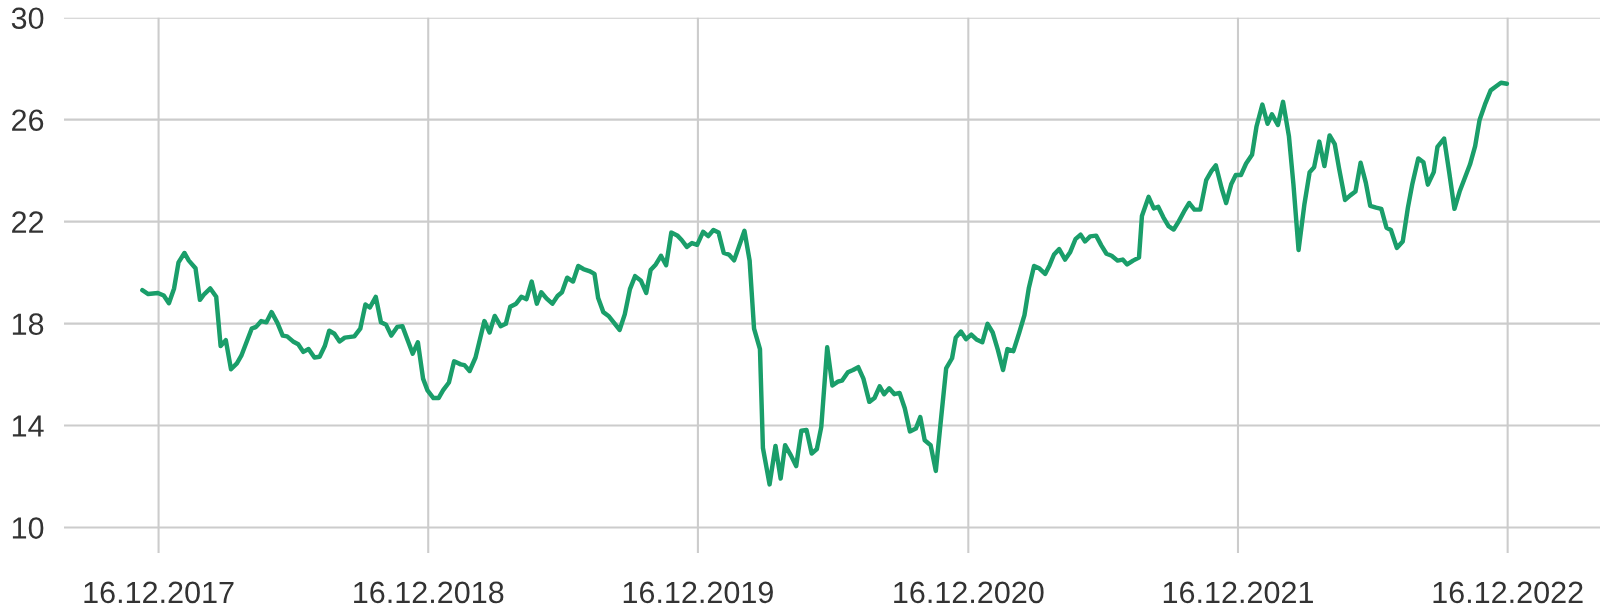 This screenshot has width=1600, height=613. What do you see at coordinates (28, 528) in the screenshot?
I see `y-tick-label: 10` at bounding box center [28, 528].